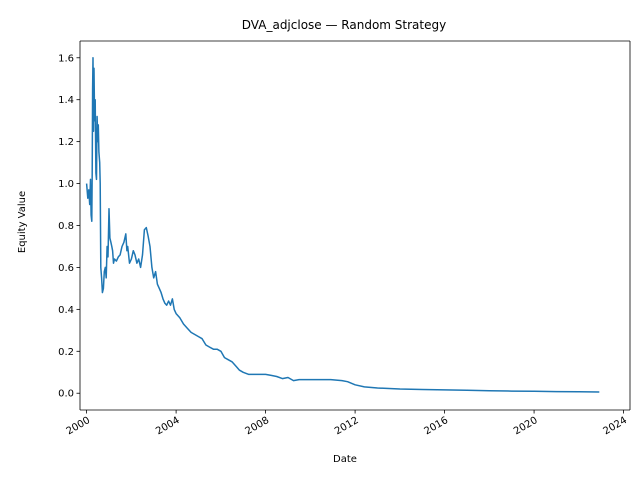  What do you see at coordinates (66, 394) in the screenshot?
I see `y-tick-label: 0.0` at bounding box center [66, 394].